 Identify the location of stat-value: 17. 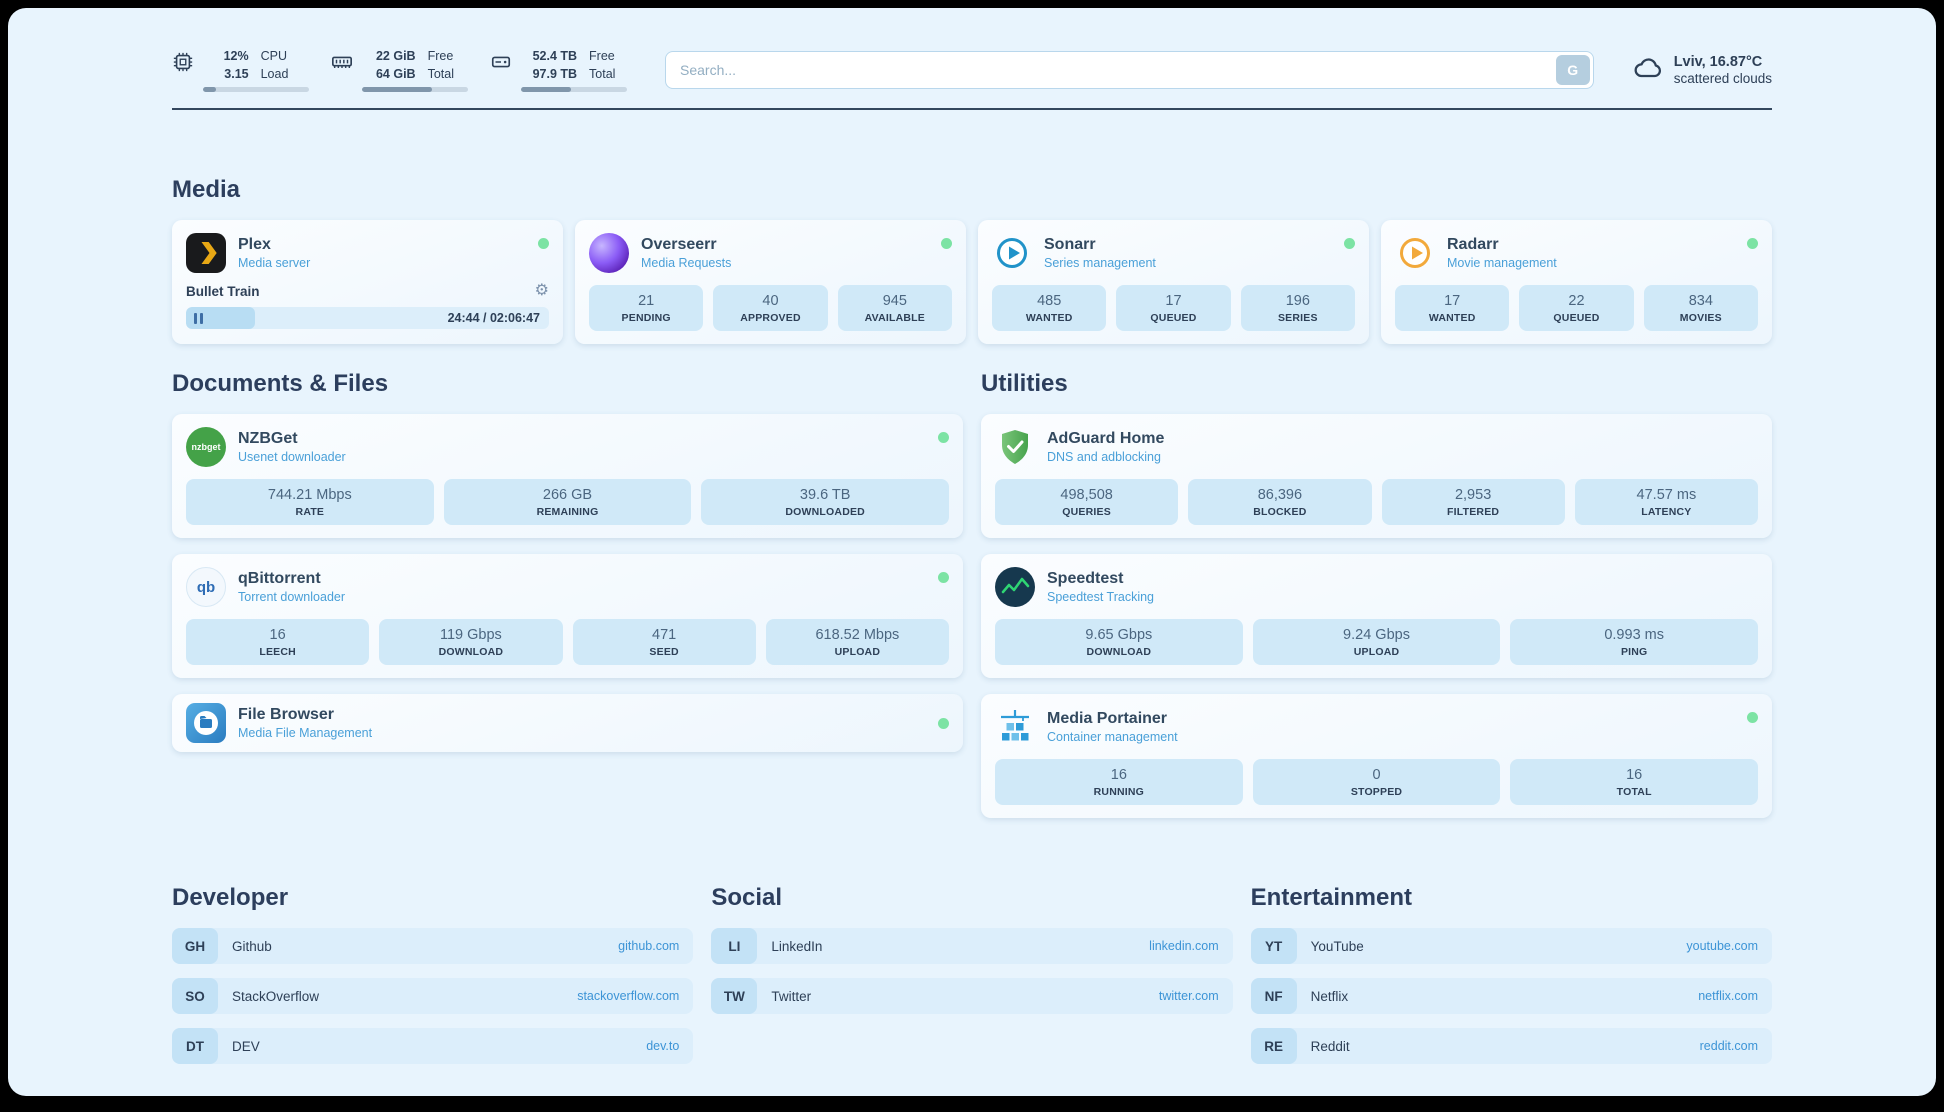
(1173, 301).